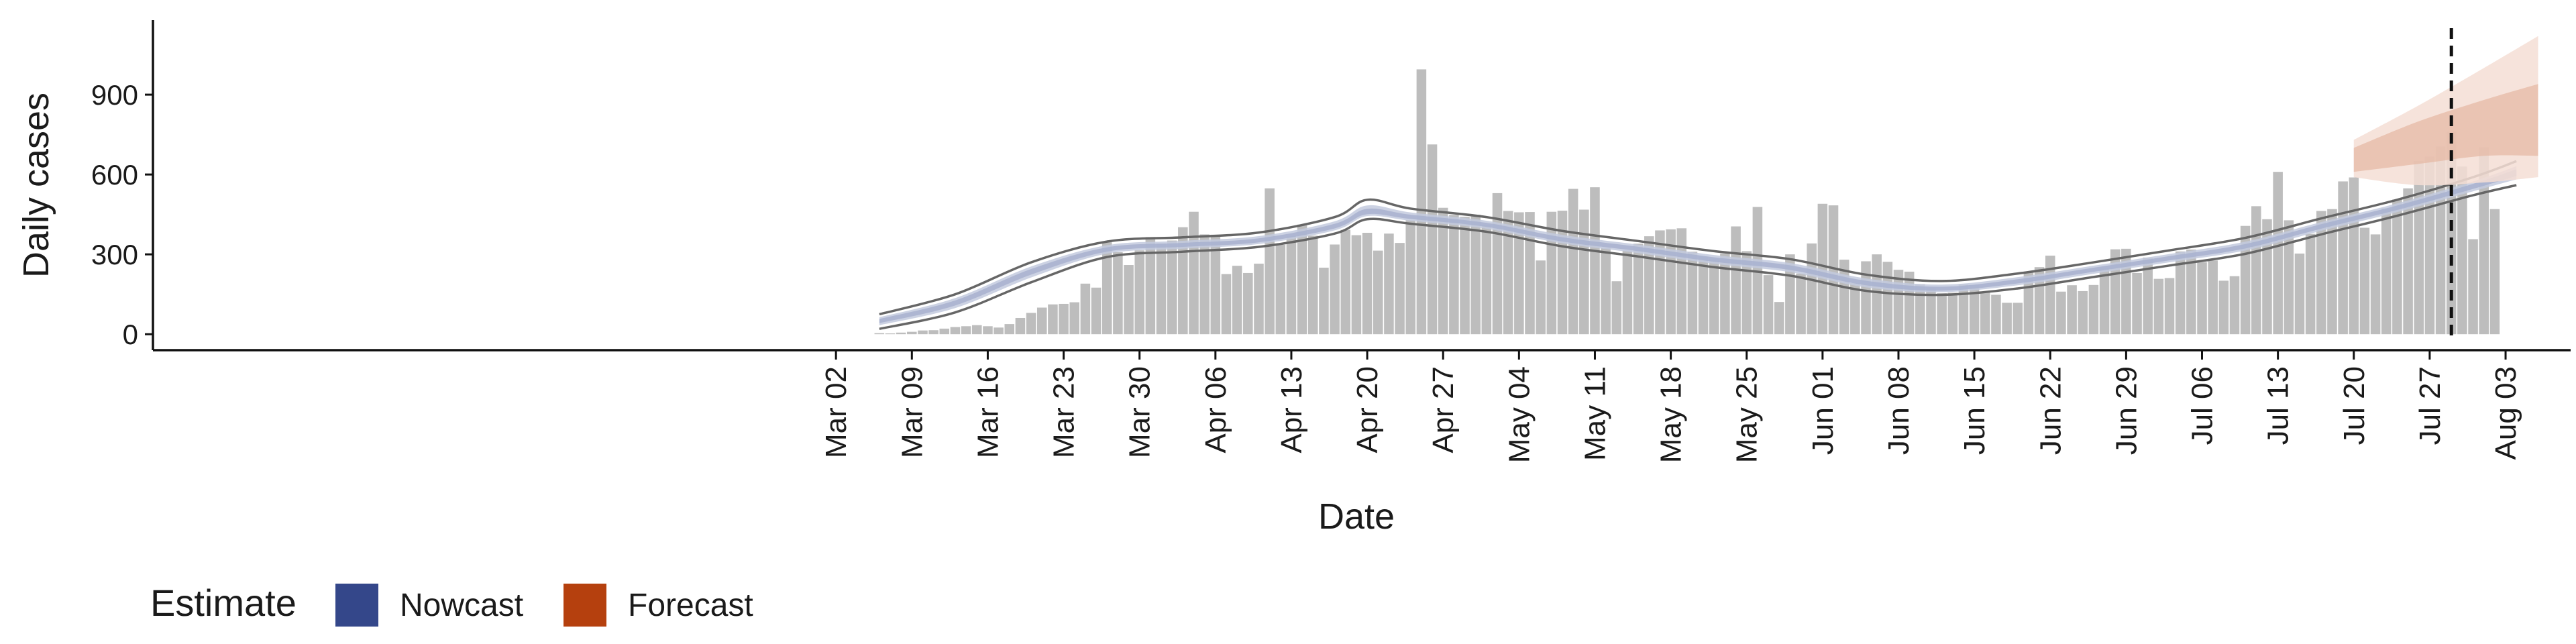 This screenshot has width=2576, height=644. What do you see at coordinates (2126, 410) in the screenshot?
I see `x-tick-label: Jun 29` at bounding box center [2126, 410].